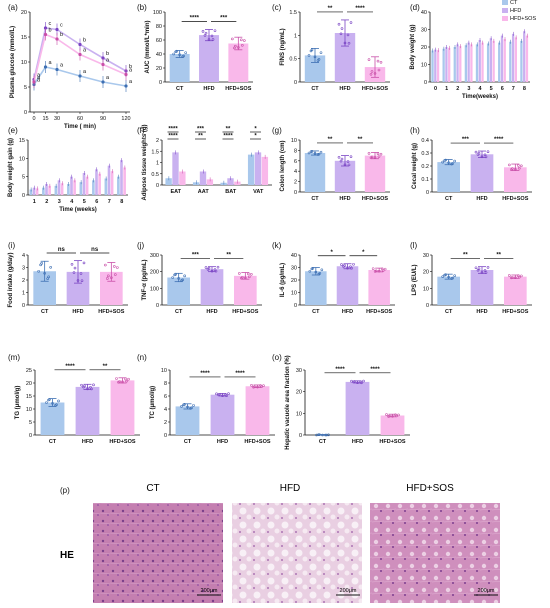 The width and height of the screenshot is (550, 608). Describe the element at coordinates (491, 89) in the screenshot. I see `x-tick-label: 5` at that location.